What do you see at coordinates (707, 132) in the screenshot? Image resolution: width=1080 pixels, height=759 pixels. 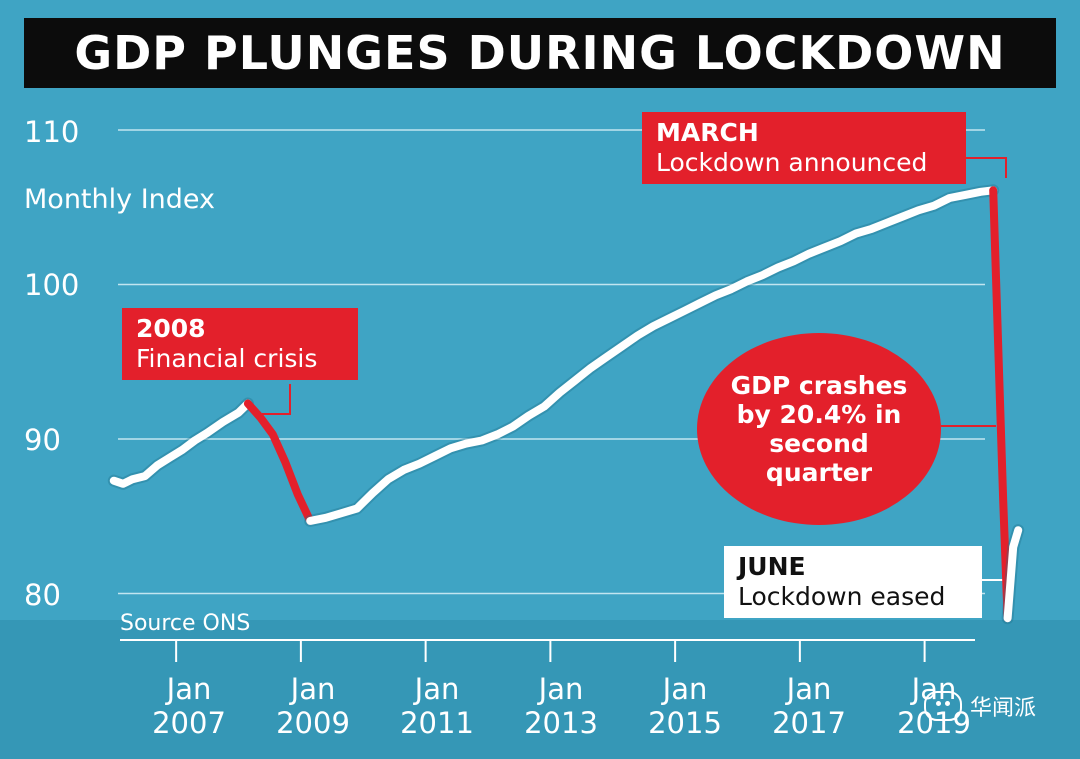 I see `annotation-title: MARCH` at bounding box center [707, 132].